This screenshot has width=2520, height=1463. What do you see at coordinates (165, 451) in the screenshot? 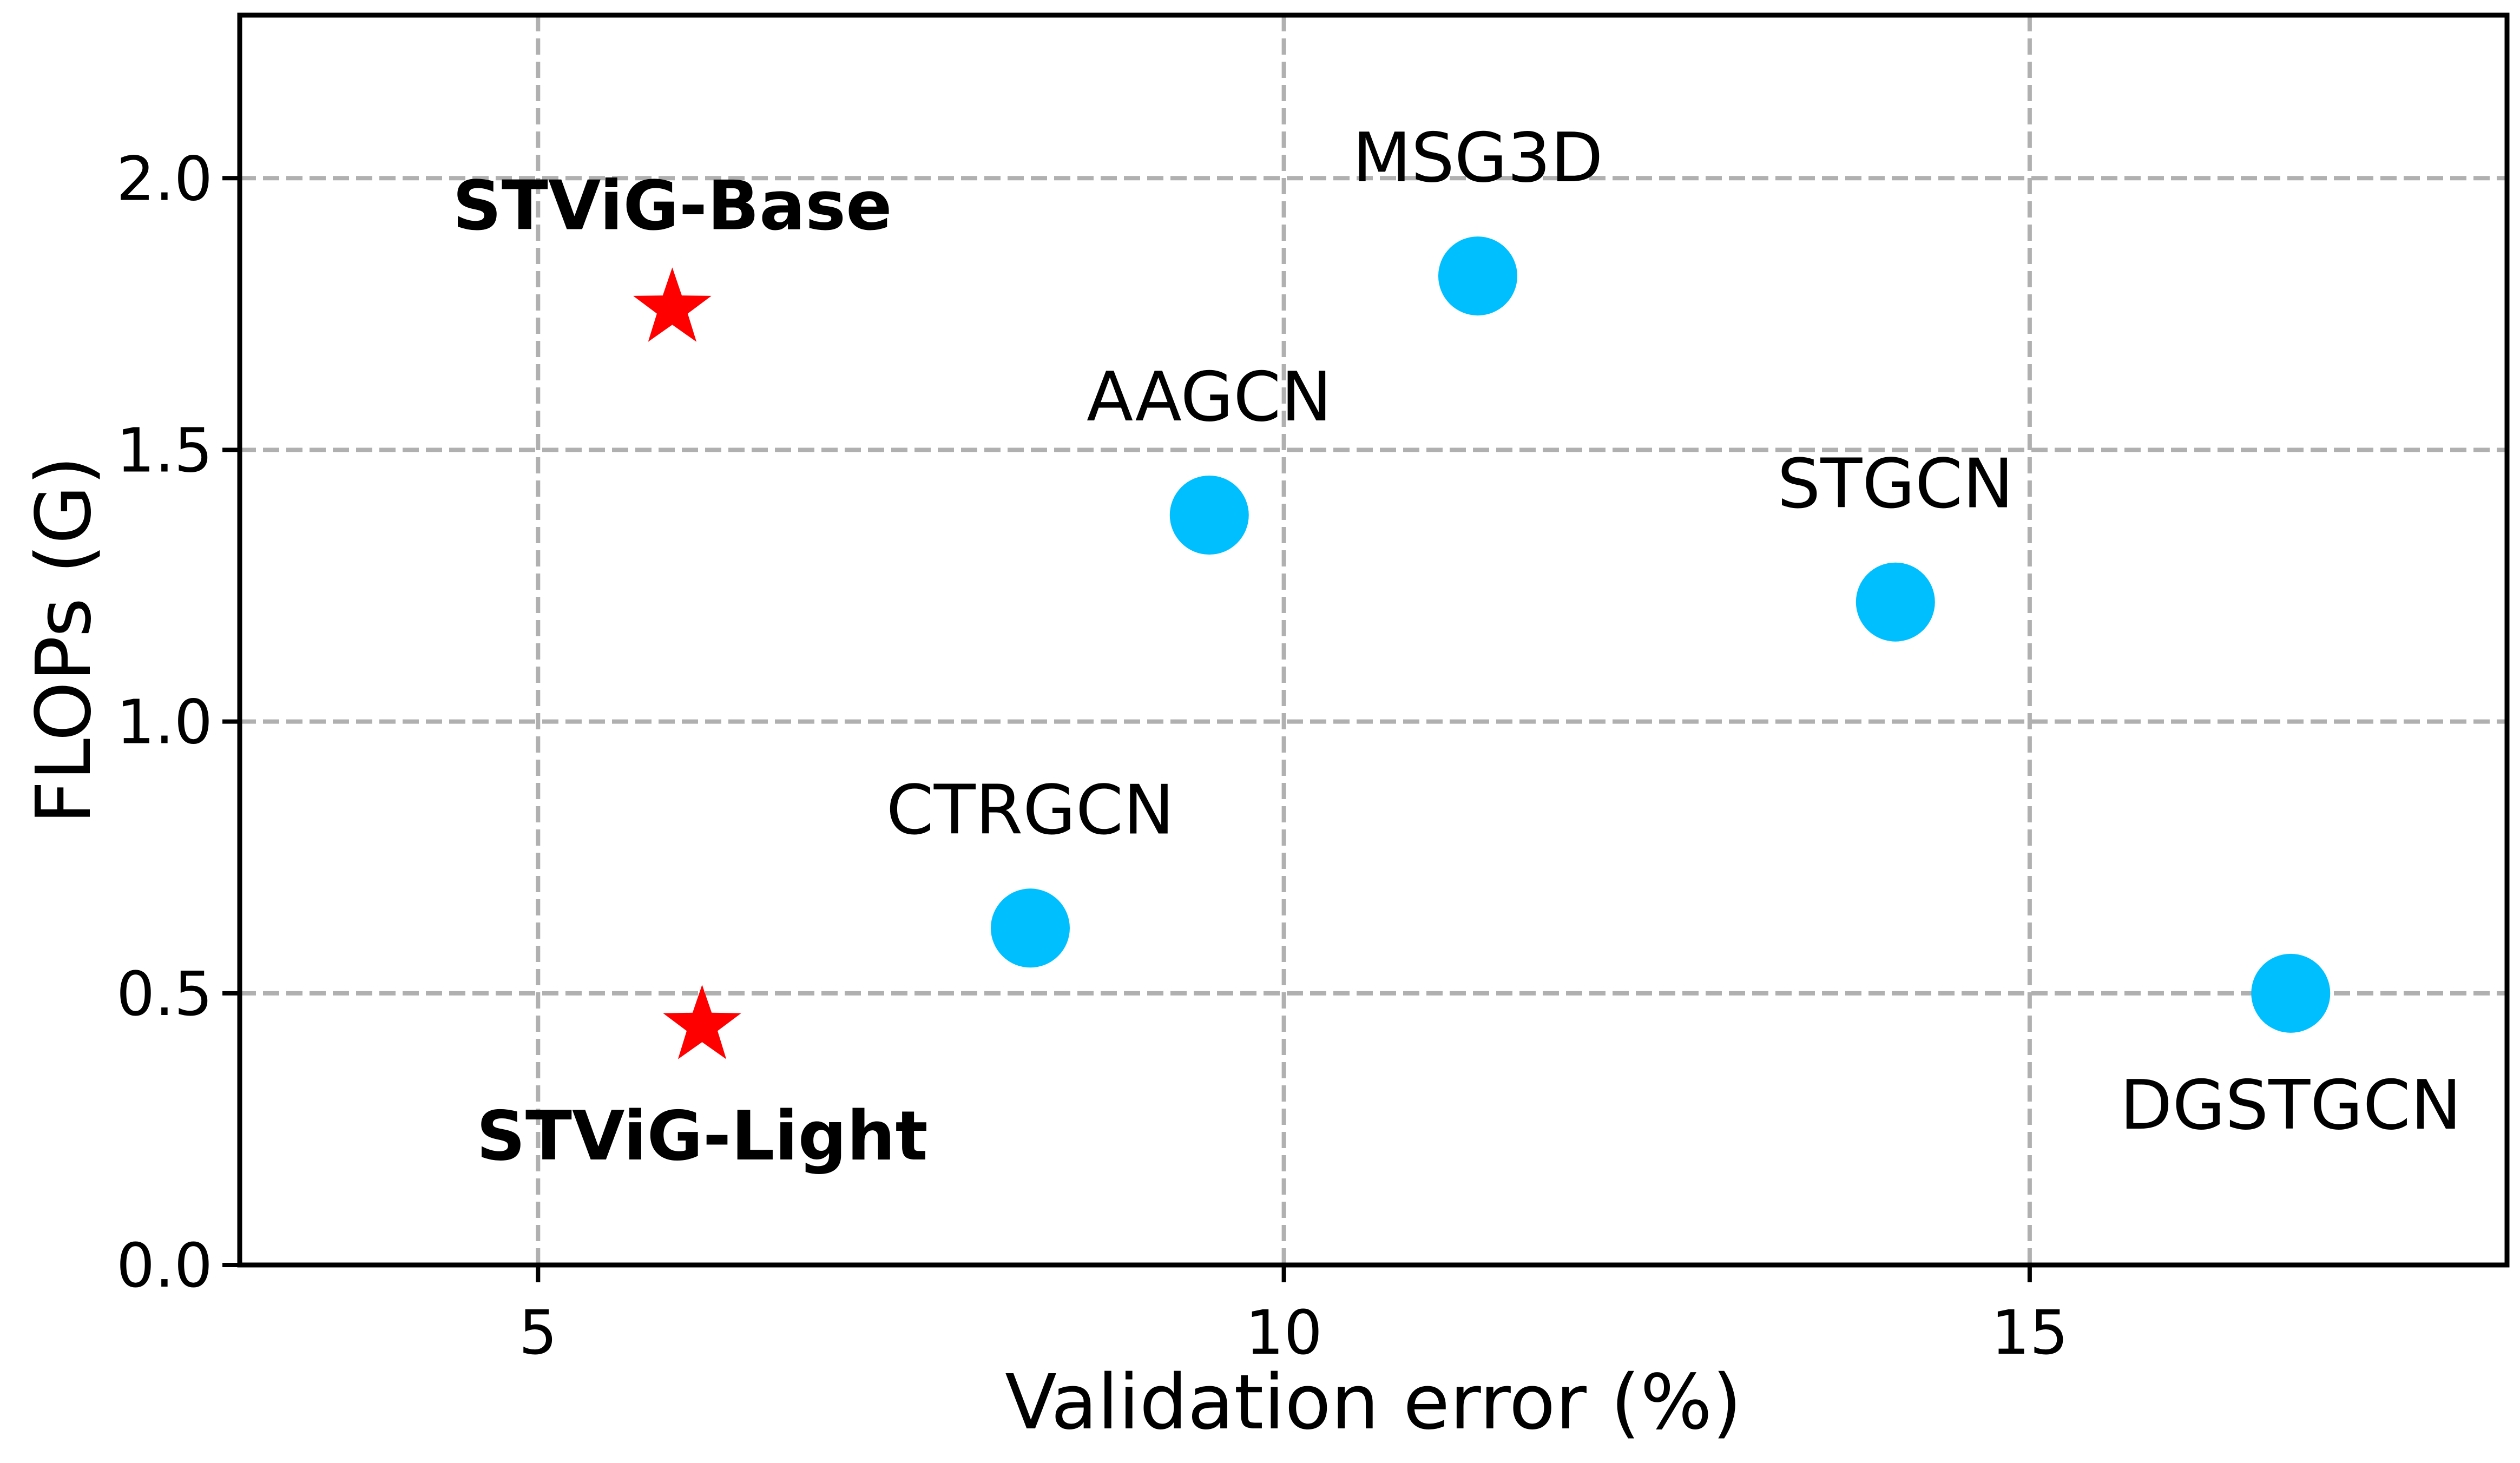
I see `y-tick-label: 1.5` at bounding box center [165, 451].